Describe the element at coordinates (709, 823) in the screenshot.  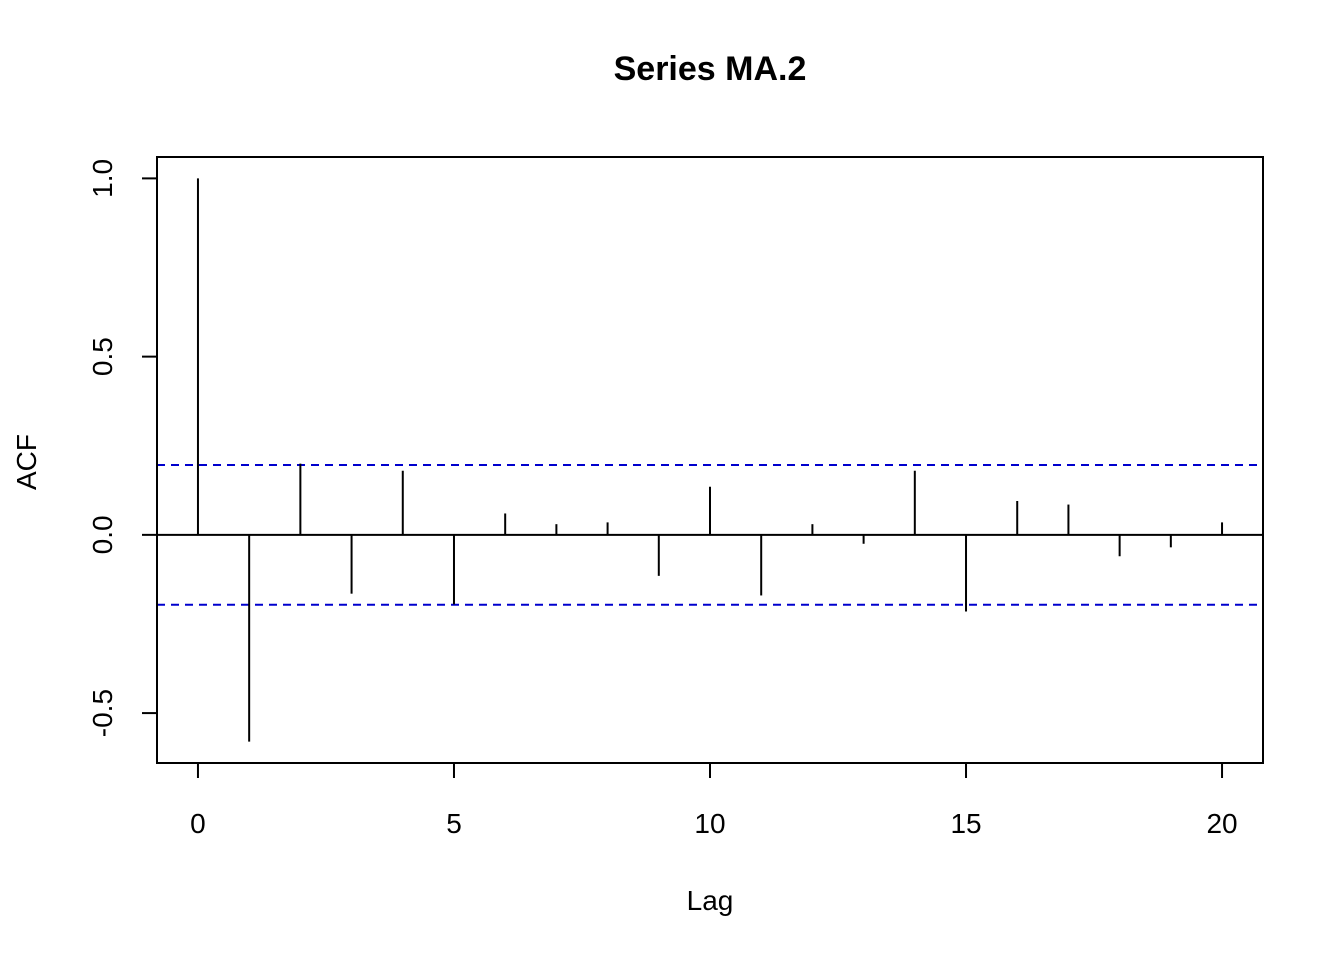
I see `x-tick-label: 10` at that location.